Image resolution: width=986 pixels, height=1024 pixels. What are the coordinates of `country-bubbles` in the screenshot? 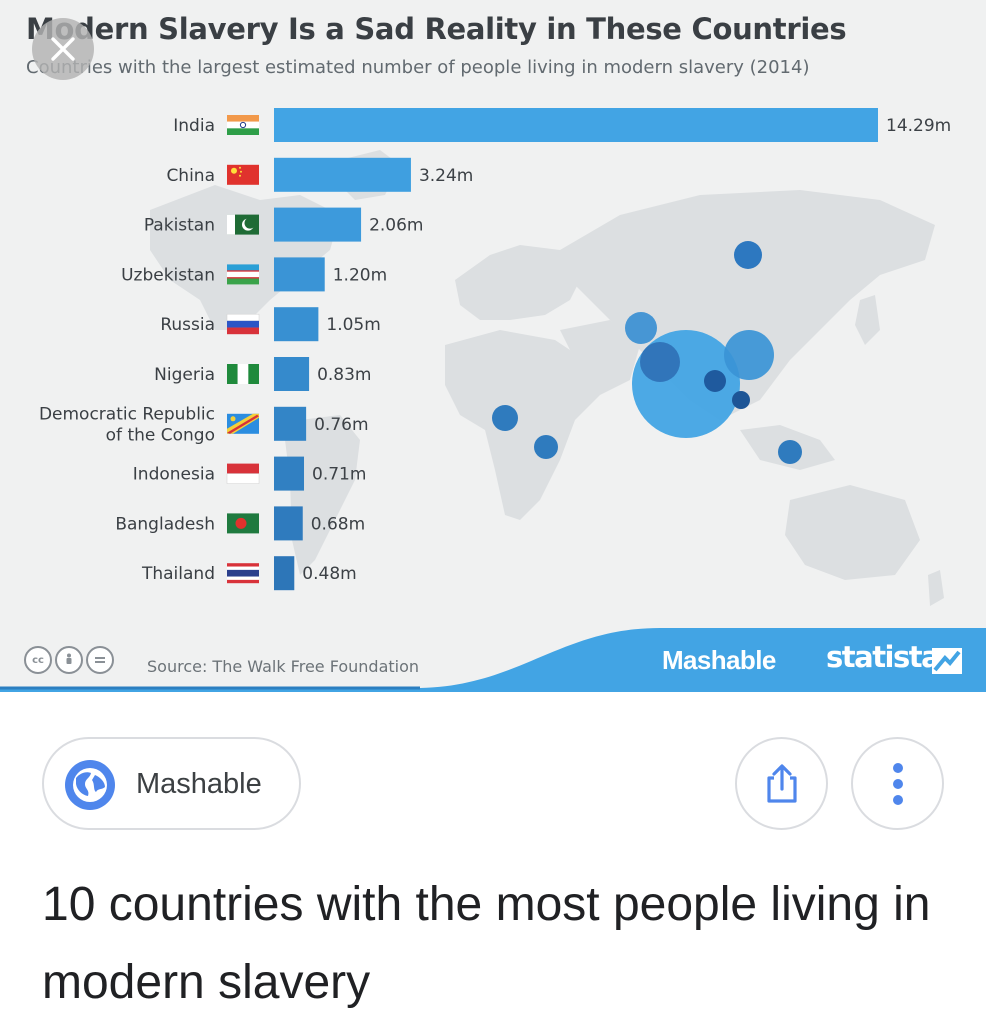 It's located at (647, 352).